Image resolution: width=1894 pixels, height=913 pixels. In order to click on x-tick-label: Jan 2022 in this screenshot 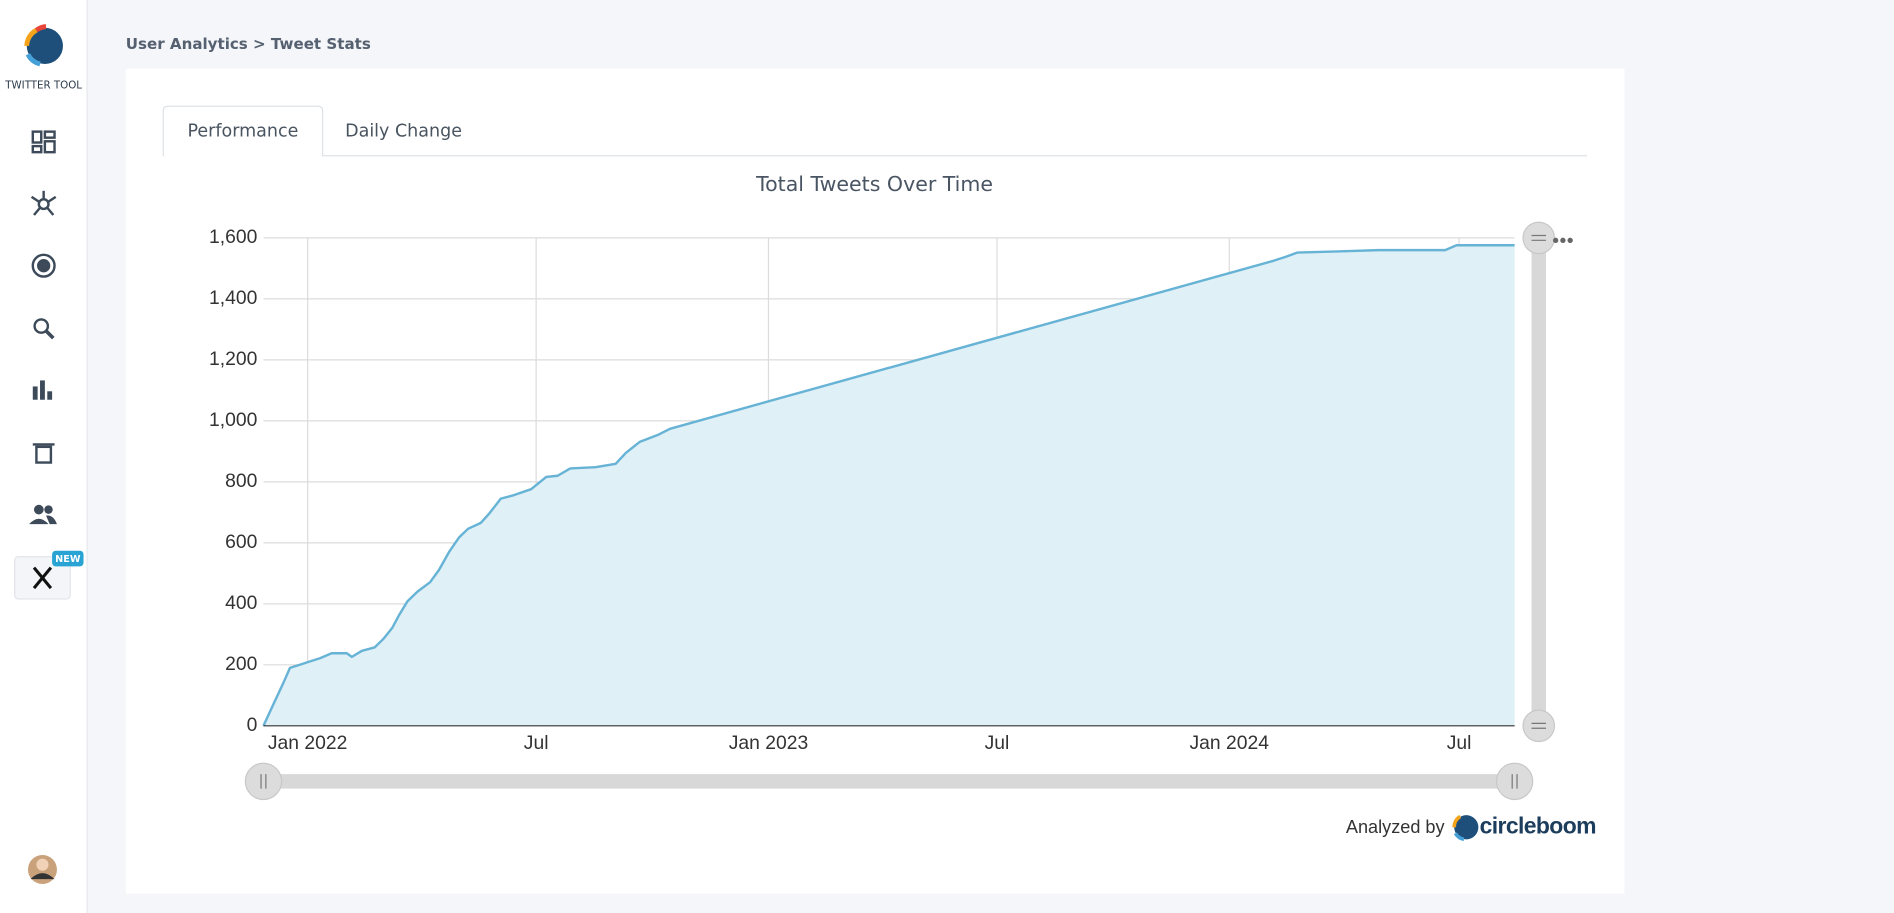, I will do `click(307, 743)`.